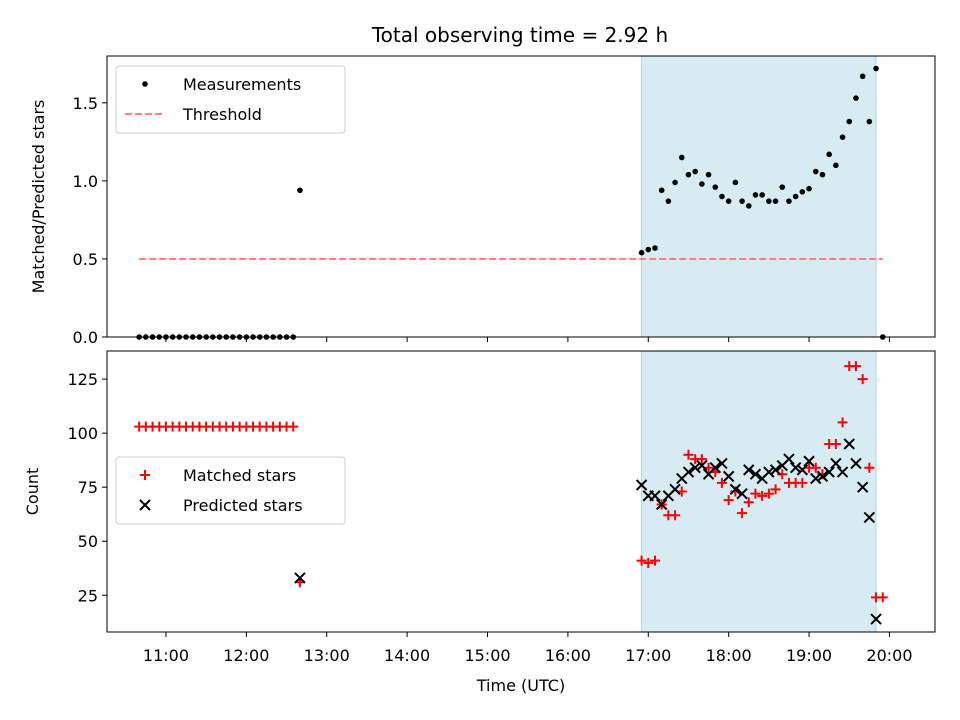 The height and width of the screenshot is (720, 960). Describe the element at coordinates (729, 655) in the screenshot. I see `x-tick-label: 18:00` at that location.